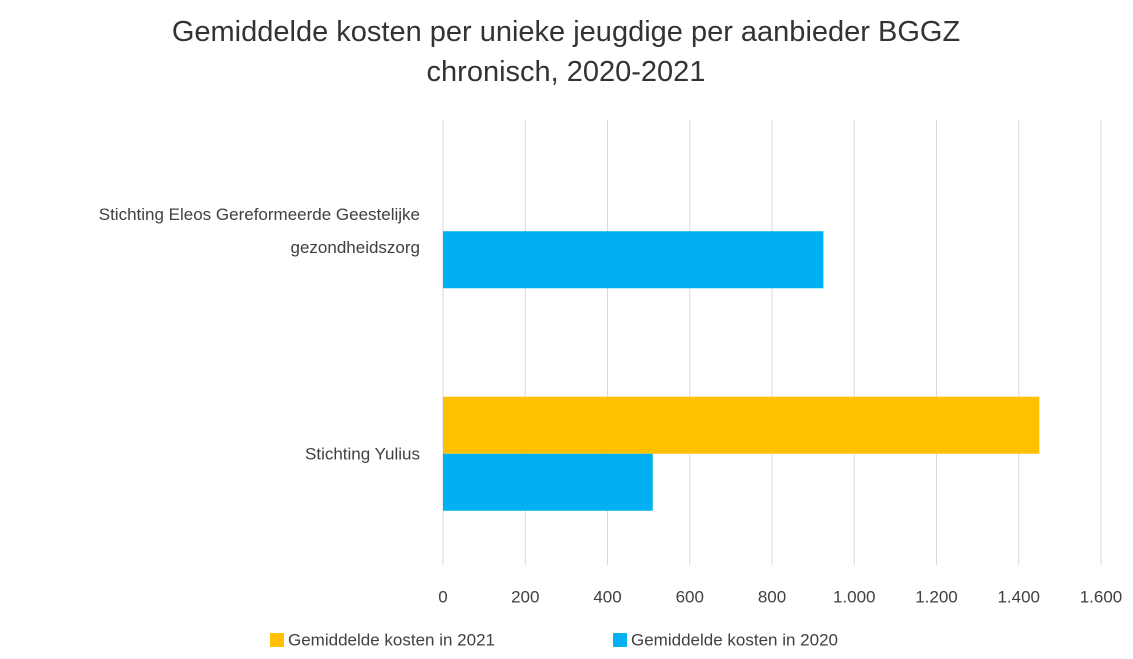 The width and height of the screenshot is (1133, 659). Describe the element at coordinates (734, 639) in the screenshot. I see `legend-label: Gemiddelde kosten in 2020` at that location.